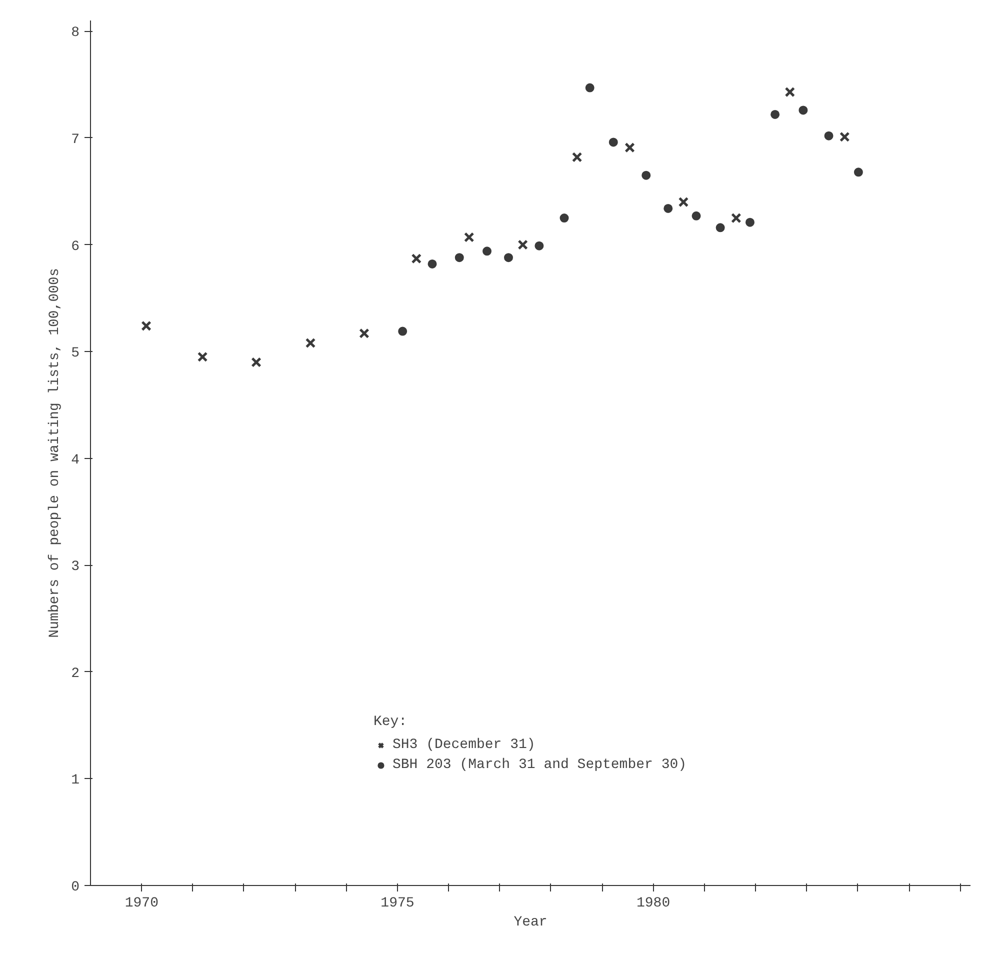 This screenshot has width=996, height=965. What do you see at coordinates (75, 354) in the screenshot?
I see `y-tick-label: 5` at bounding box center [75, 354].